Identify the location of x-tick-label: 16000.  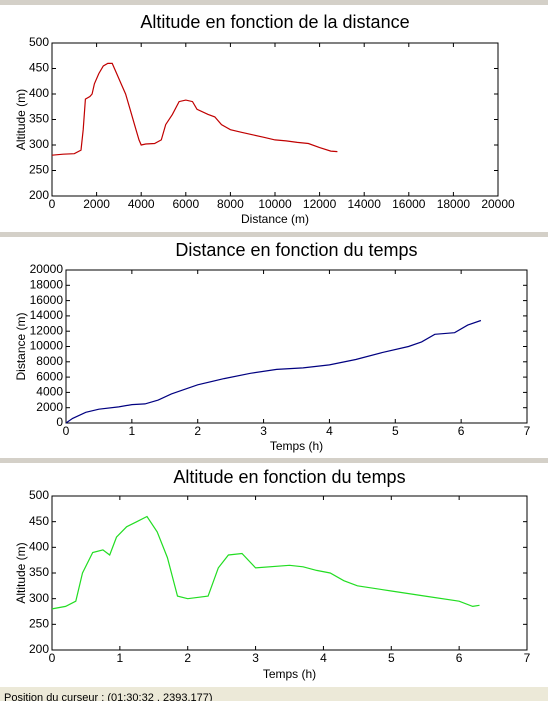
(409, 204).